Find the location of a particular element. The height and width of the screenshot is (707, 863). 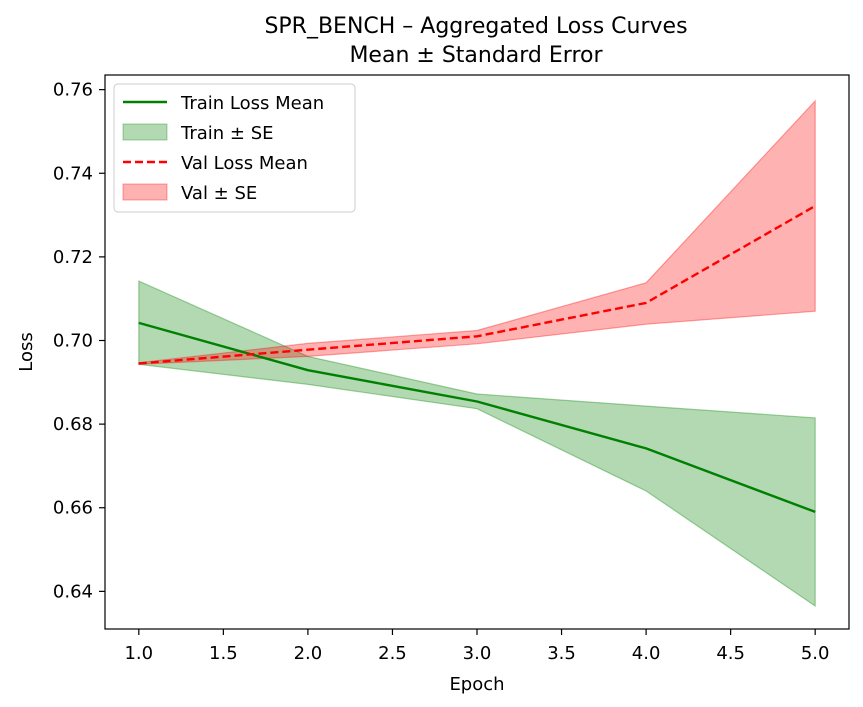

y-tick-label-6: 0.76 is located at coordinates (73, 90).